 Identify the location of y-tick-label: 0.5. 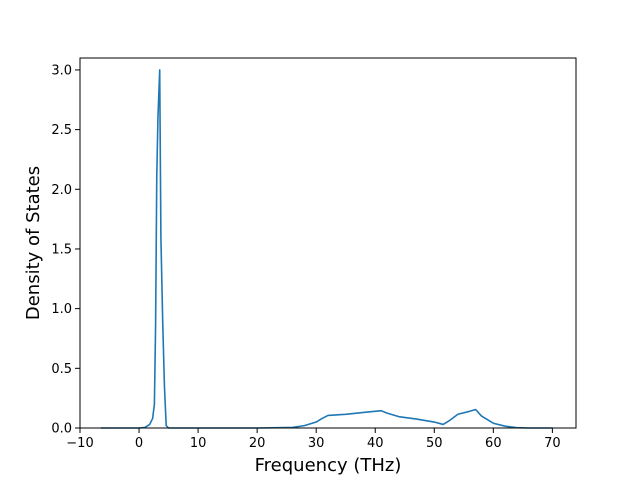
(61, 369).